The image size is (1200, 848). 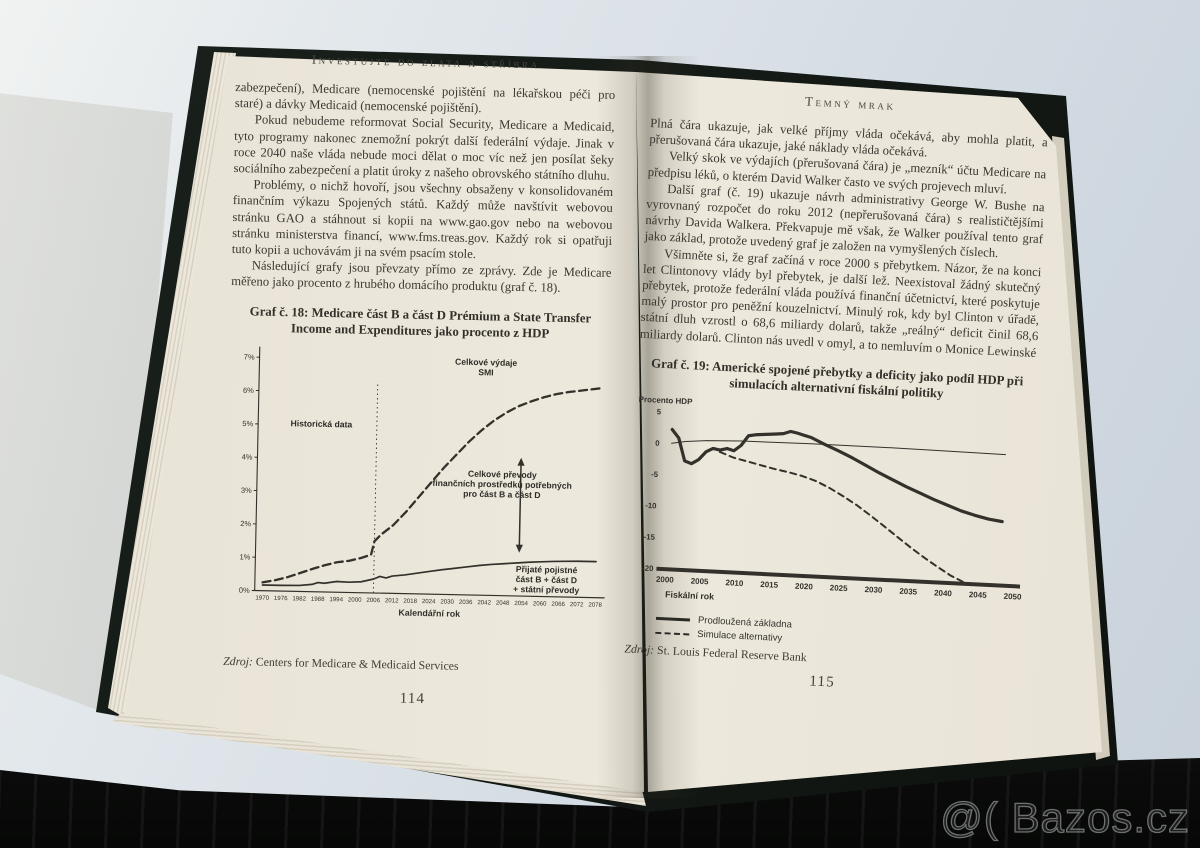 I want to click on svg-text: Kalendářní rok, so click(x=429, y=612).